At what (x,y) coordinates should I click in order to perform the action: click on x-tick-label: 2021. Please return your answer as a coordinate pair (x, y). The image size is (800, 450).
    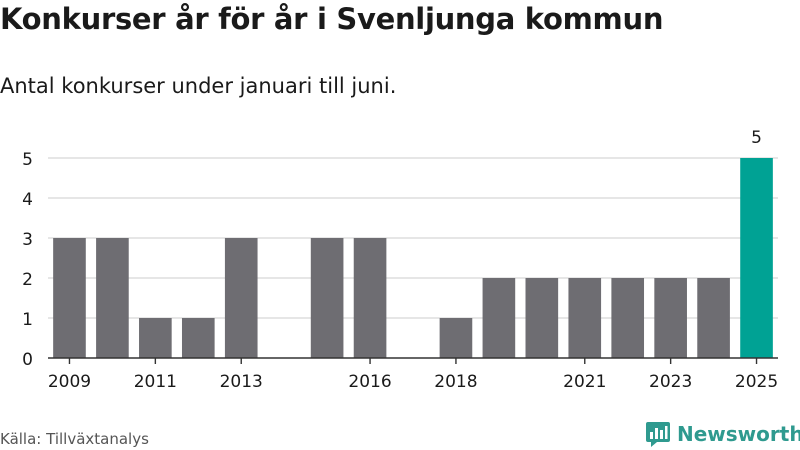
    Looking at the image, I should click on (584, 382).